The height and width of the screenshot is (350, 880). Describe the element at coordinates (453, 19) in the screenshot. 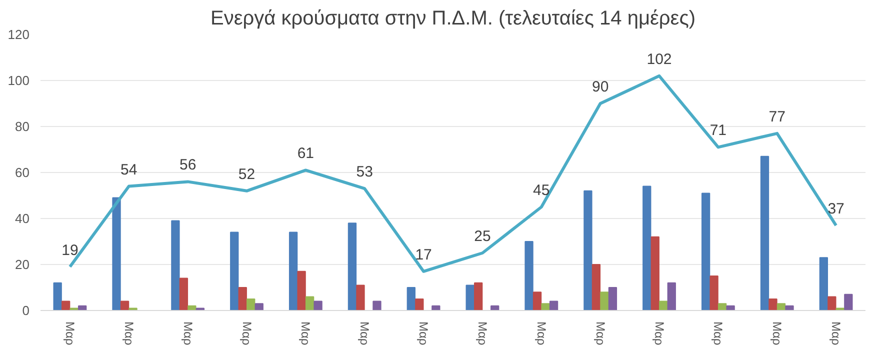

I see `chart-title: Ενεργά κρούσματα στην Π.Δ.Μ. (τελευταίες 14 ημέρες)` at that location.